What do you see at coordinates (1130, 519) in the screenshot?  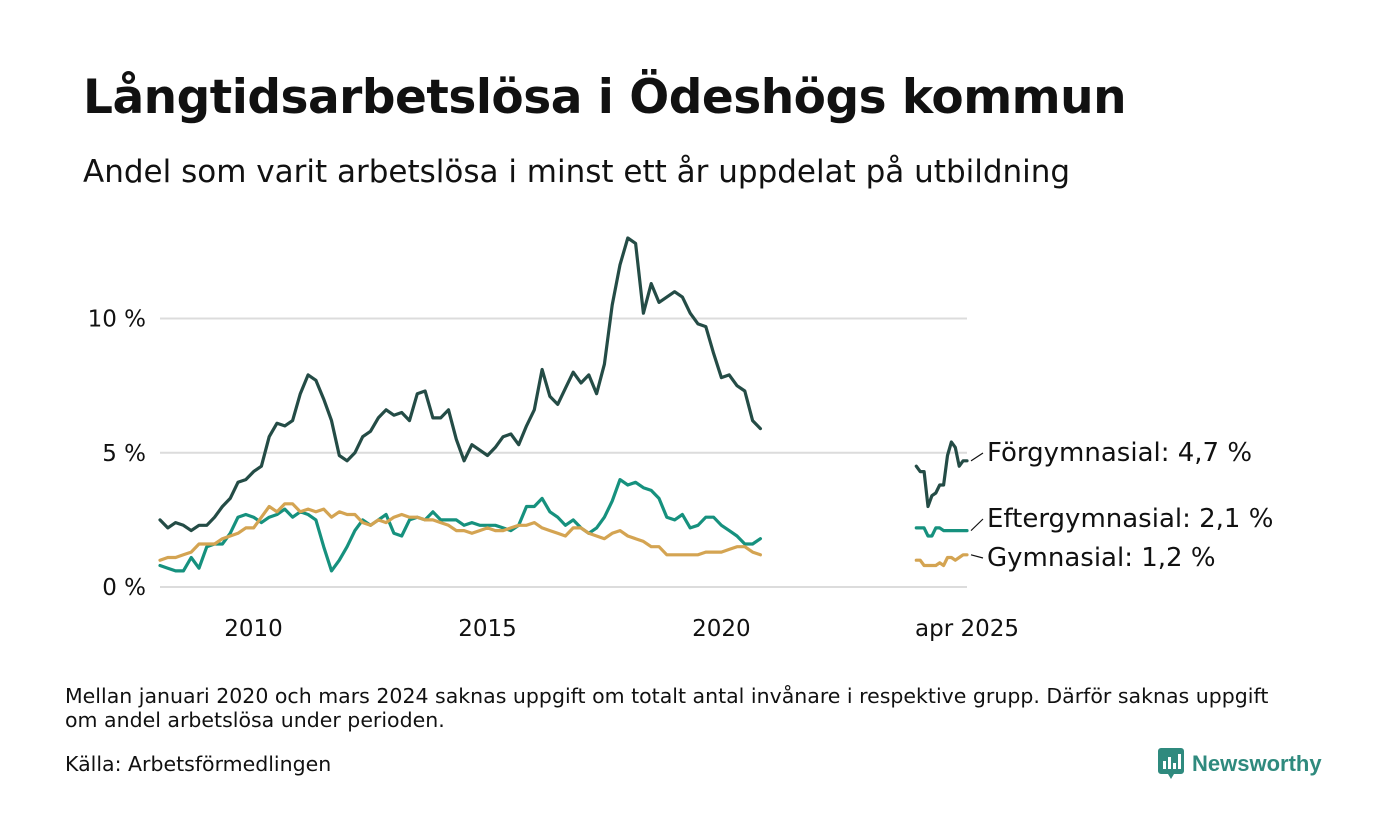 I see `end-label-eftergymnasial: Eftergymnasial: 2,1 %` at bounding box center [1130, 519].